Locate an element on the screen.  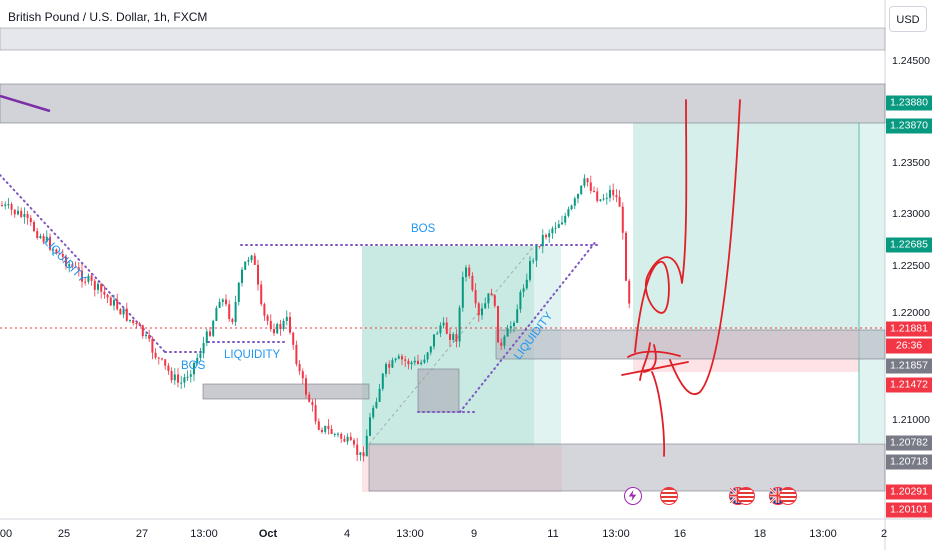
price-tick: 1.22500 is located at coordinates (911, 266).